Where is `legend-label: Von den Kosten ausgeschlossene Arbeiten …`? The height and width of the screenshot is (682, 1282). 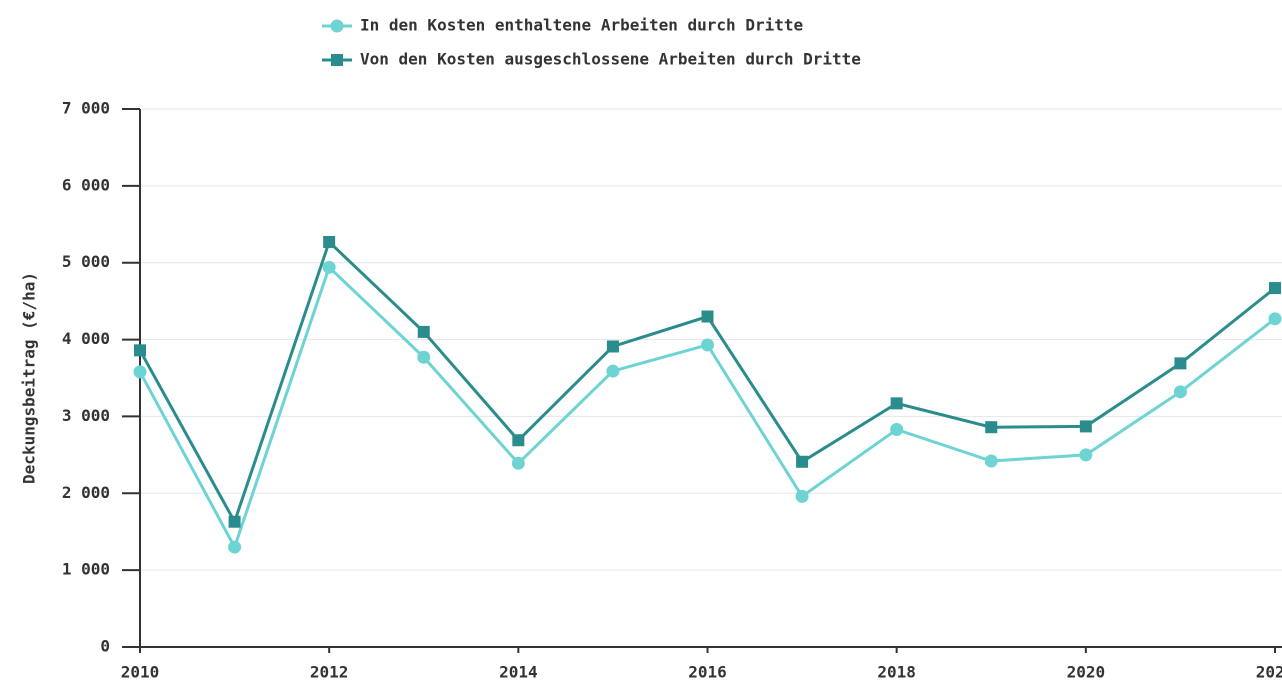
legend-label: Von den Kosten ausgeschlossene Arbeiten … is located at coordinates (610, 59).